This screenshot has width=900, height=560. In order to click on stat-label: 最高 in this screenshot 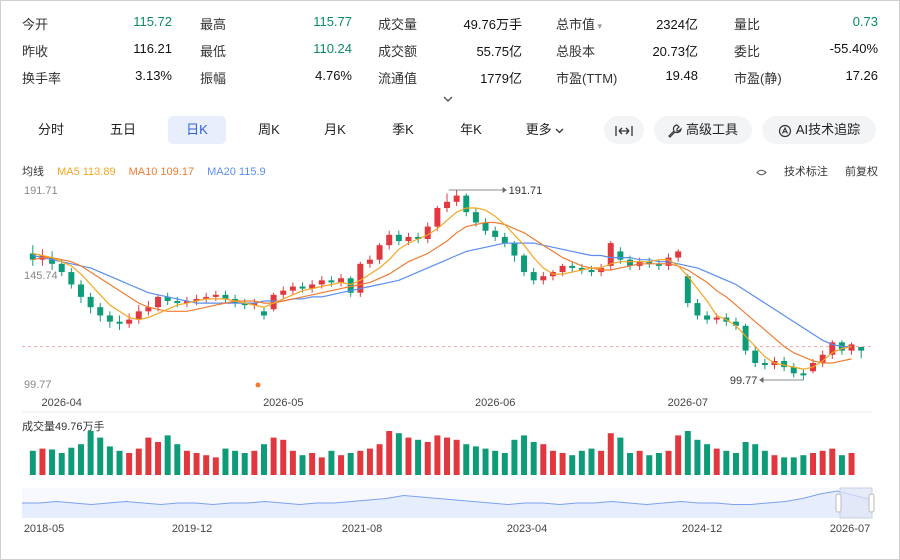, I will do `click(213, 24)`.